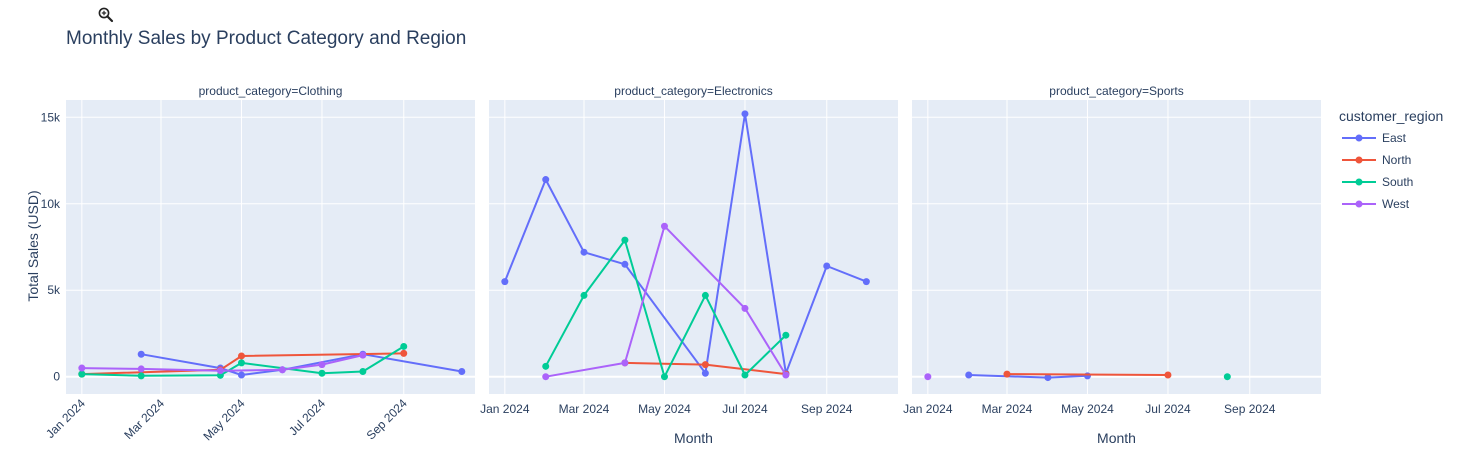 The width and height of the screenshot is (1481, 469). I want to click on panel-title: product_category=Clothing, so click(271, 91).